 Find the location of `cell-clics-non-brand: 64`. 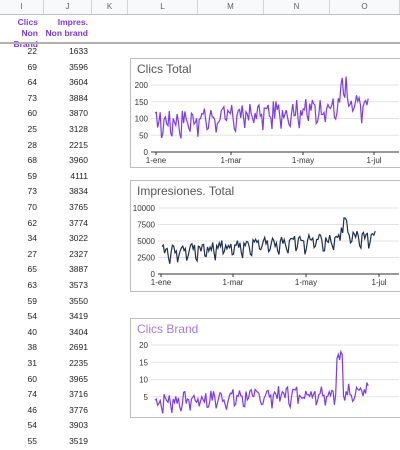

cell-clics-non-brand: 64 is located at coordinates (32, 82).